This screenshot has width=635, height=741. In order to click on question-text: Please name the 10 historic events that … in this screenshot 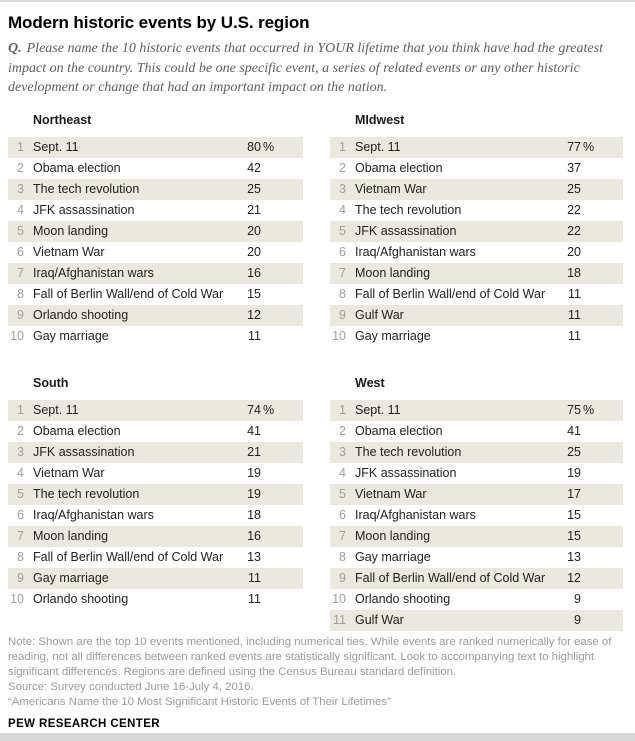, I will do `click(305, 68)`.